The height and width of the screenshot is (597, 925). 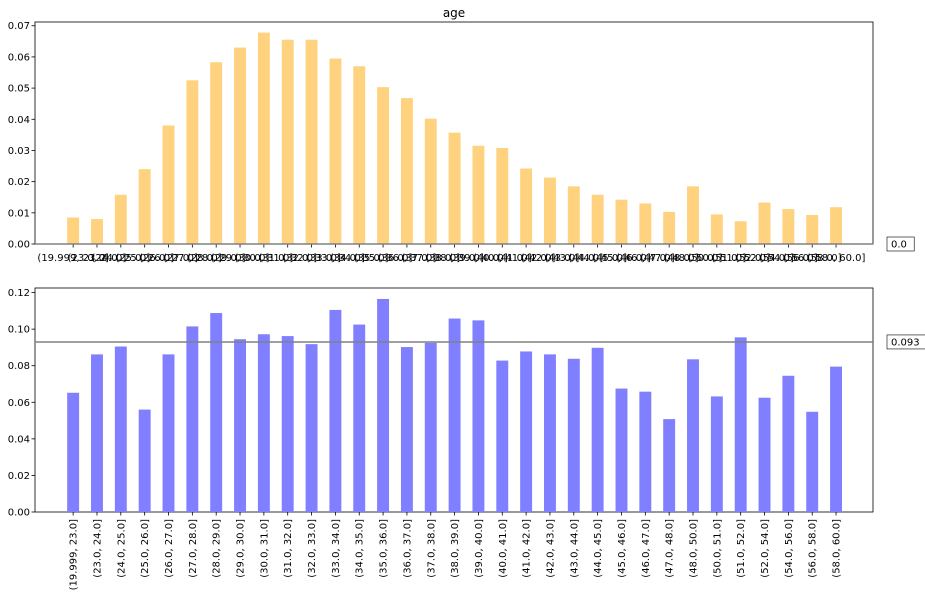 What do you see at coordinates (384, 548) in the screenshot?
I see `x-tick-label: (35.0, 36.0]` at bounding box center [384, 548].